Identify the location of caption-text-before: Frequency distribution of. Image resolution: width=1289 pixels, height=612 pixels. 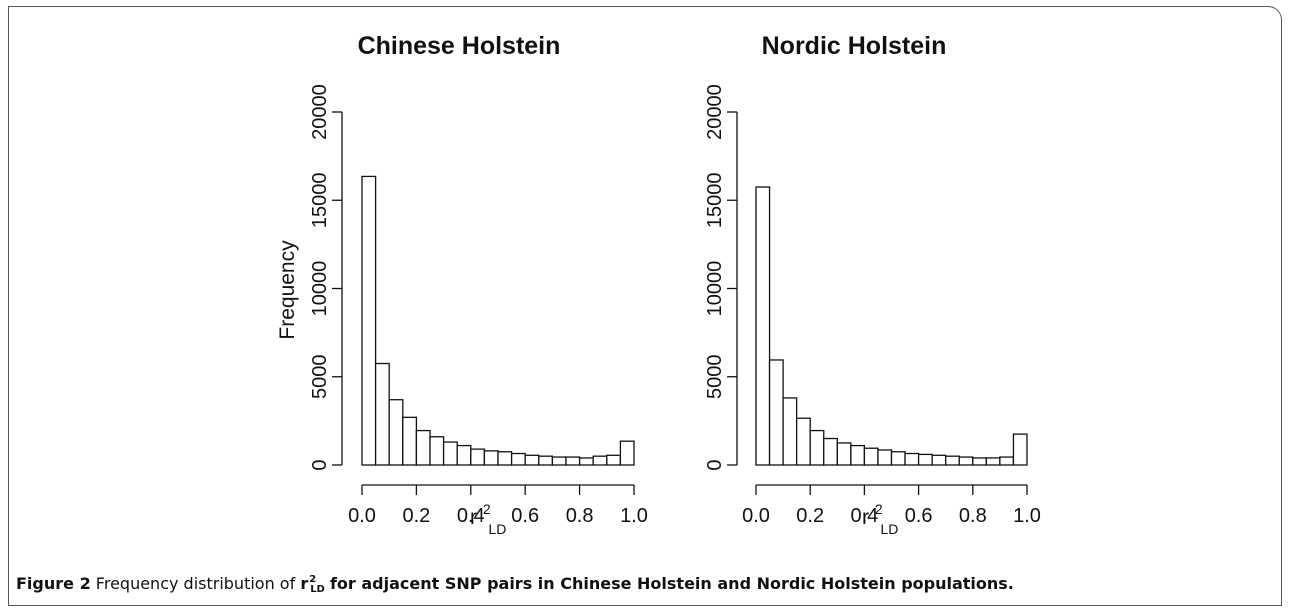
(195, 583).